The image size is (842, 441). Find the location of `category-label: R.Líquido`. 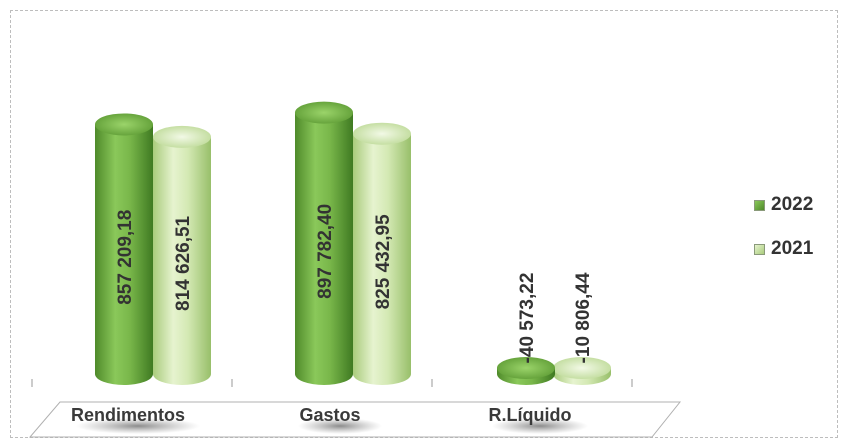

category-label: R.Líquido is located at coordinates (530, 415).